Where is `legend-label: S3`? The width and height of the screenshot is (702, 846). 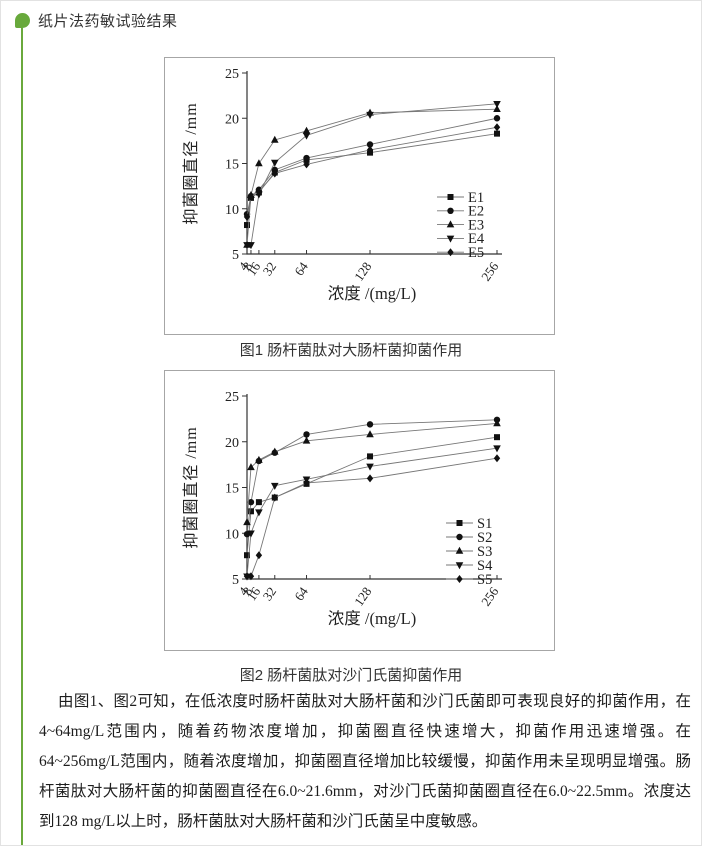
legend-label: S3 is located at coordinates (484, 552).